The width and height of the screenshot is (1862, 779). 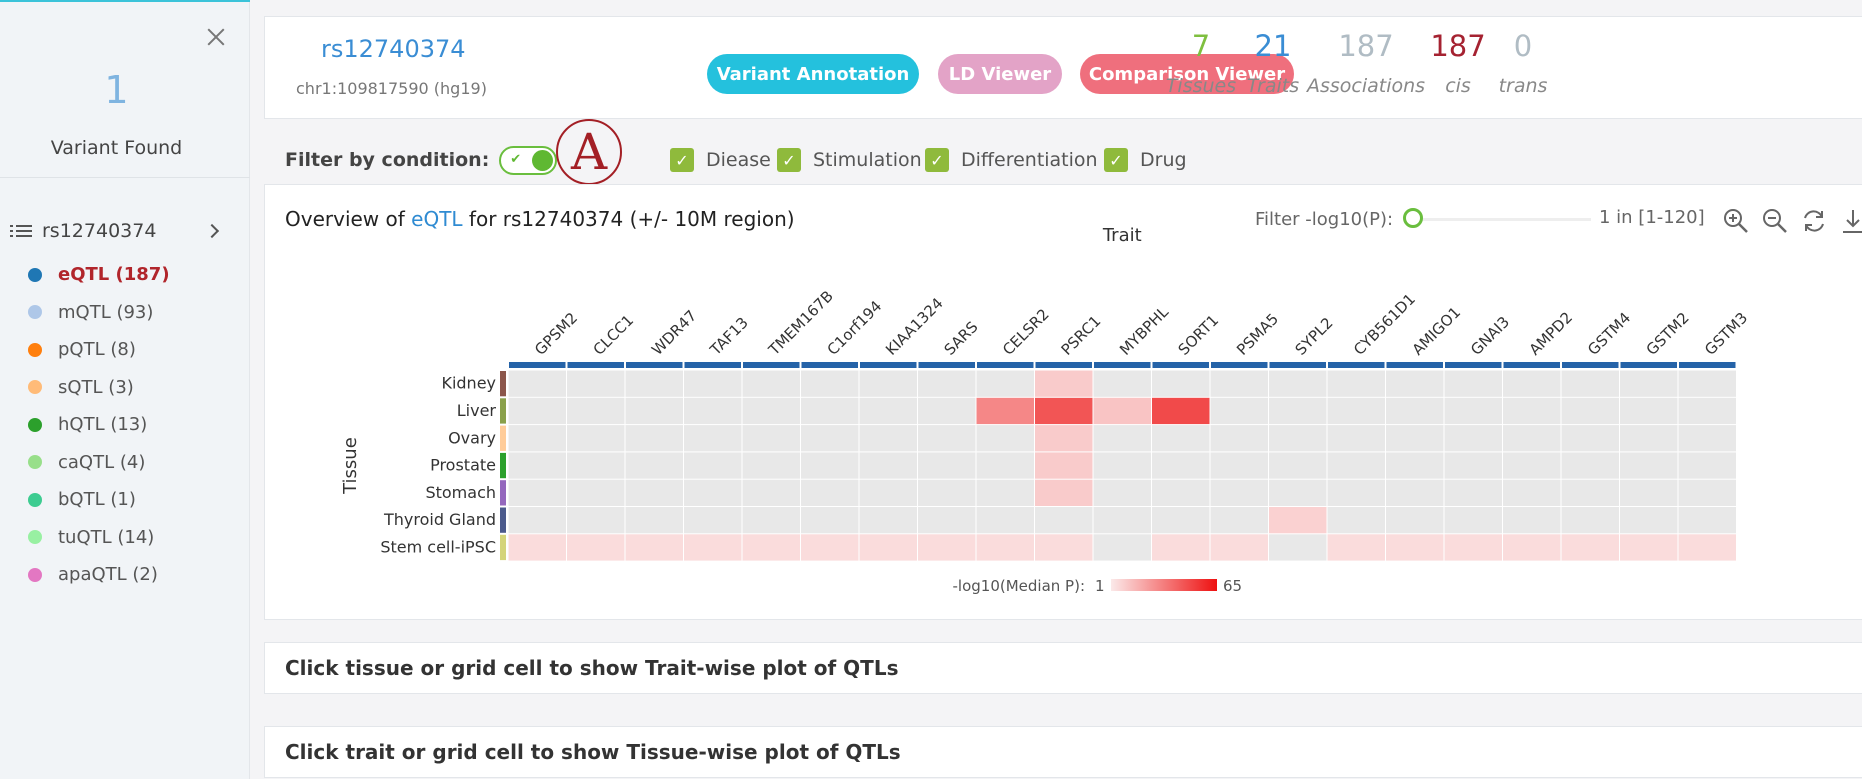 What do you see at coordinates (1144, 330) in the screenshot?
I see `trait-label: MYBPHL` at bounding box center [1144, 330].